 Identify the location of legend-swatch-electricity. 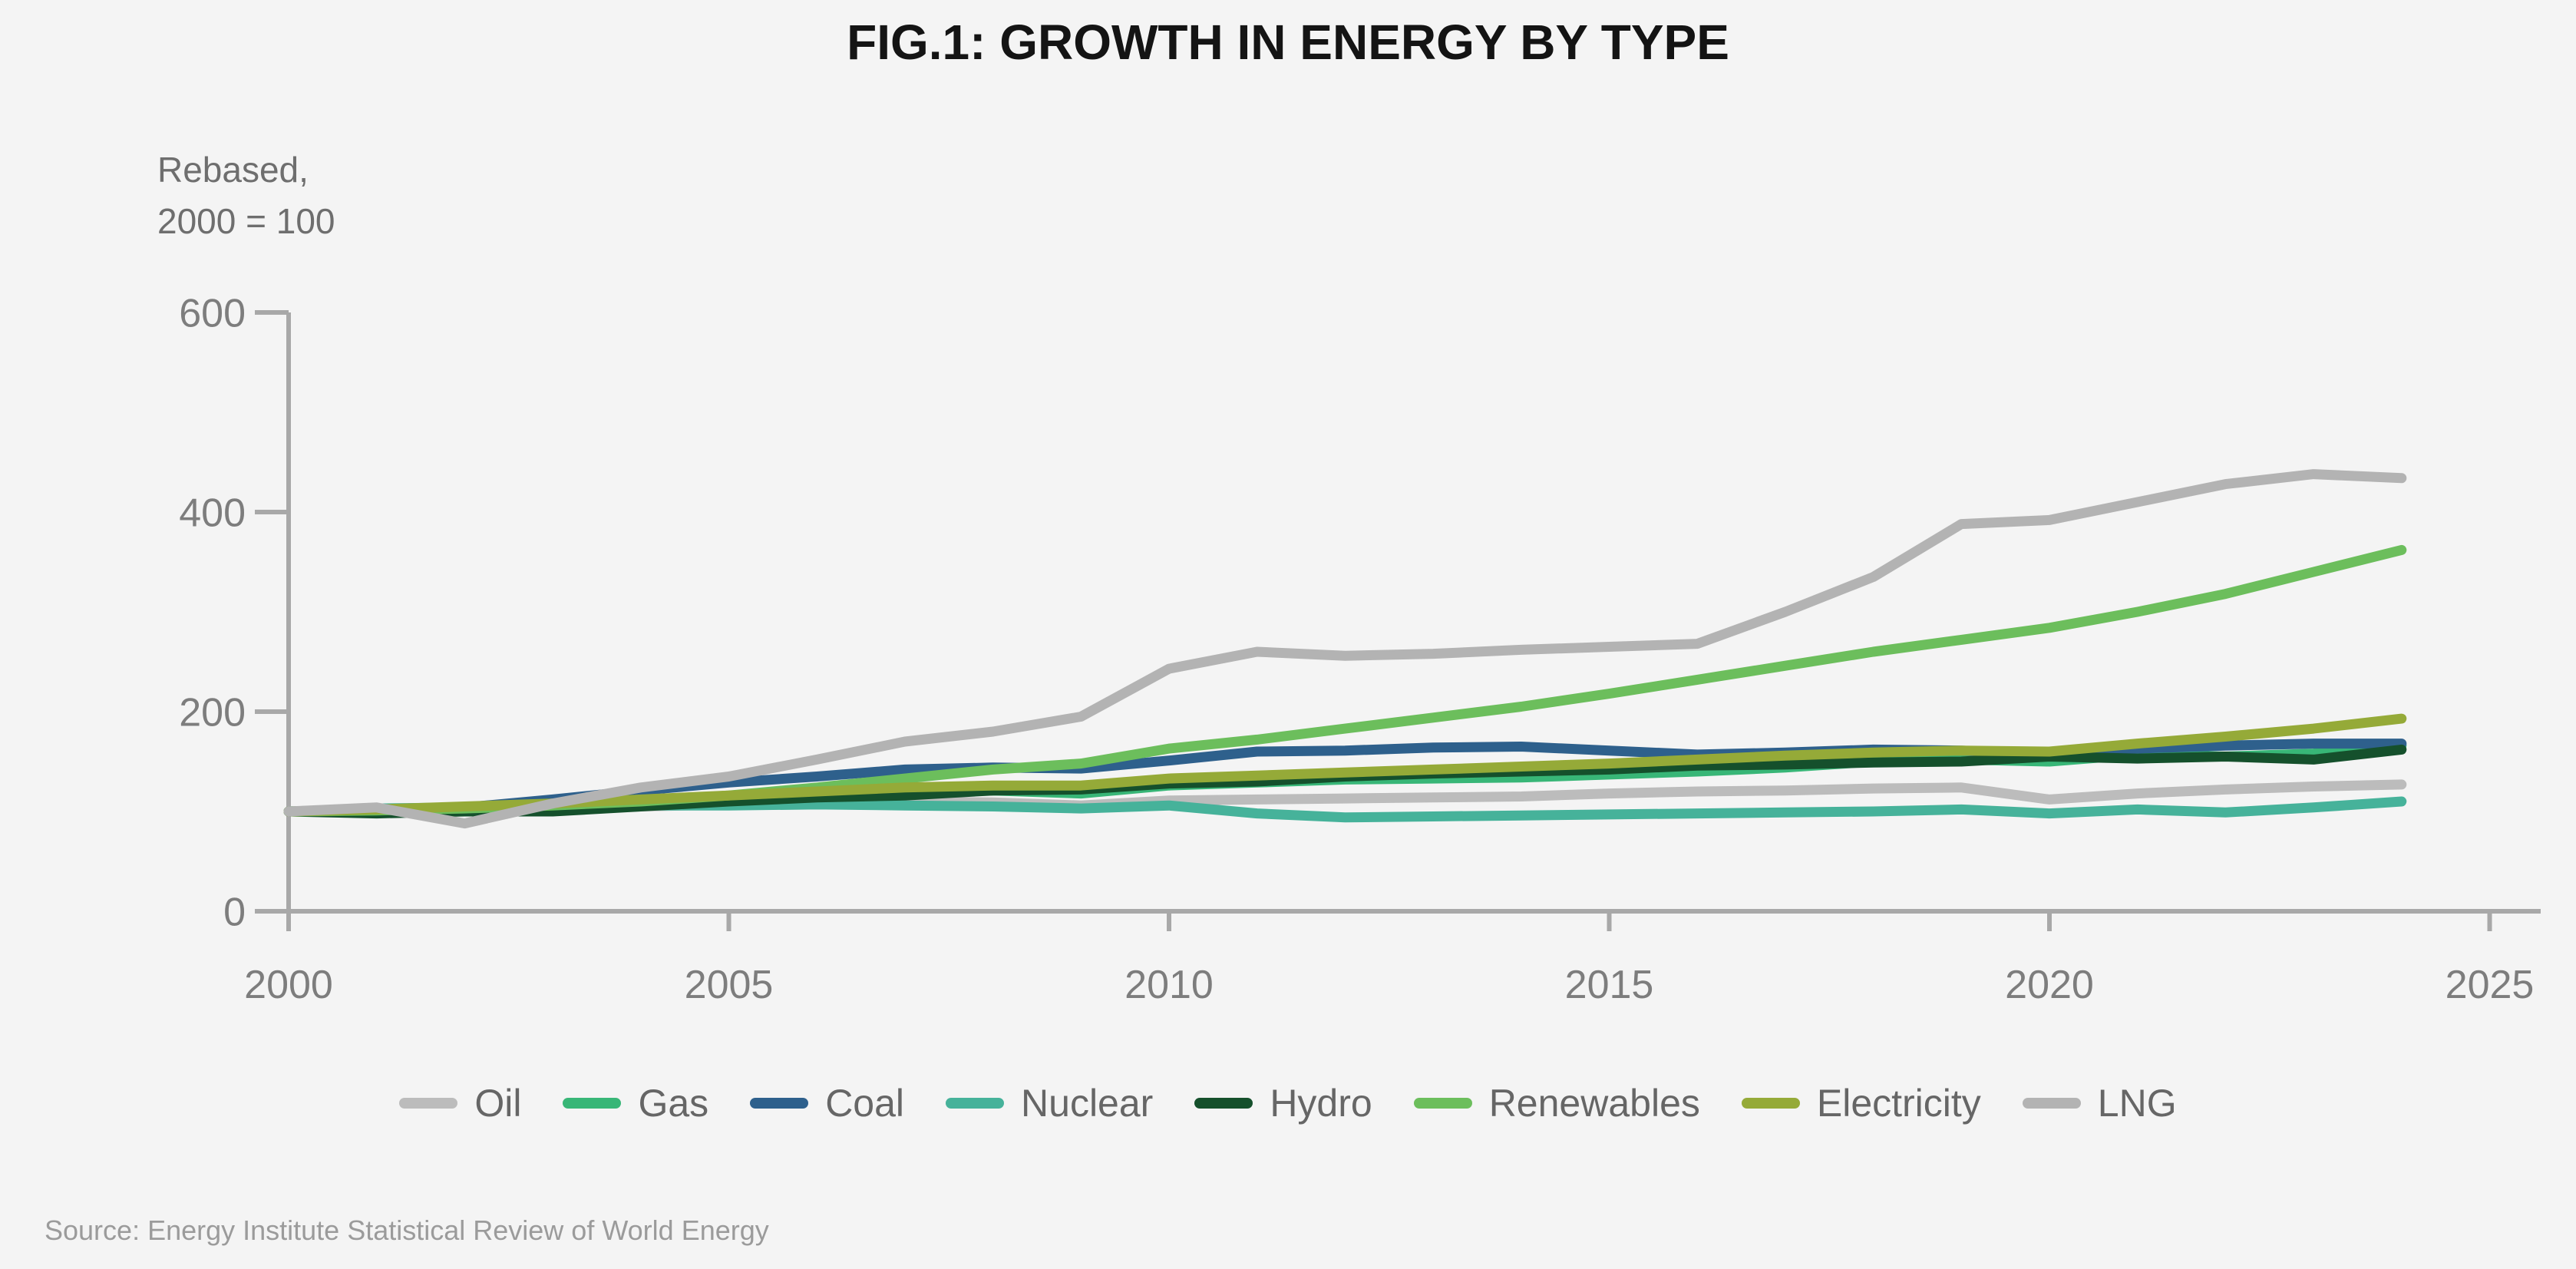
(1770, 1103).